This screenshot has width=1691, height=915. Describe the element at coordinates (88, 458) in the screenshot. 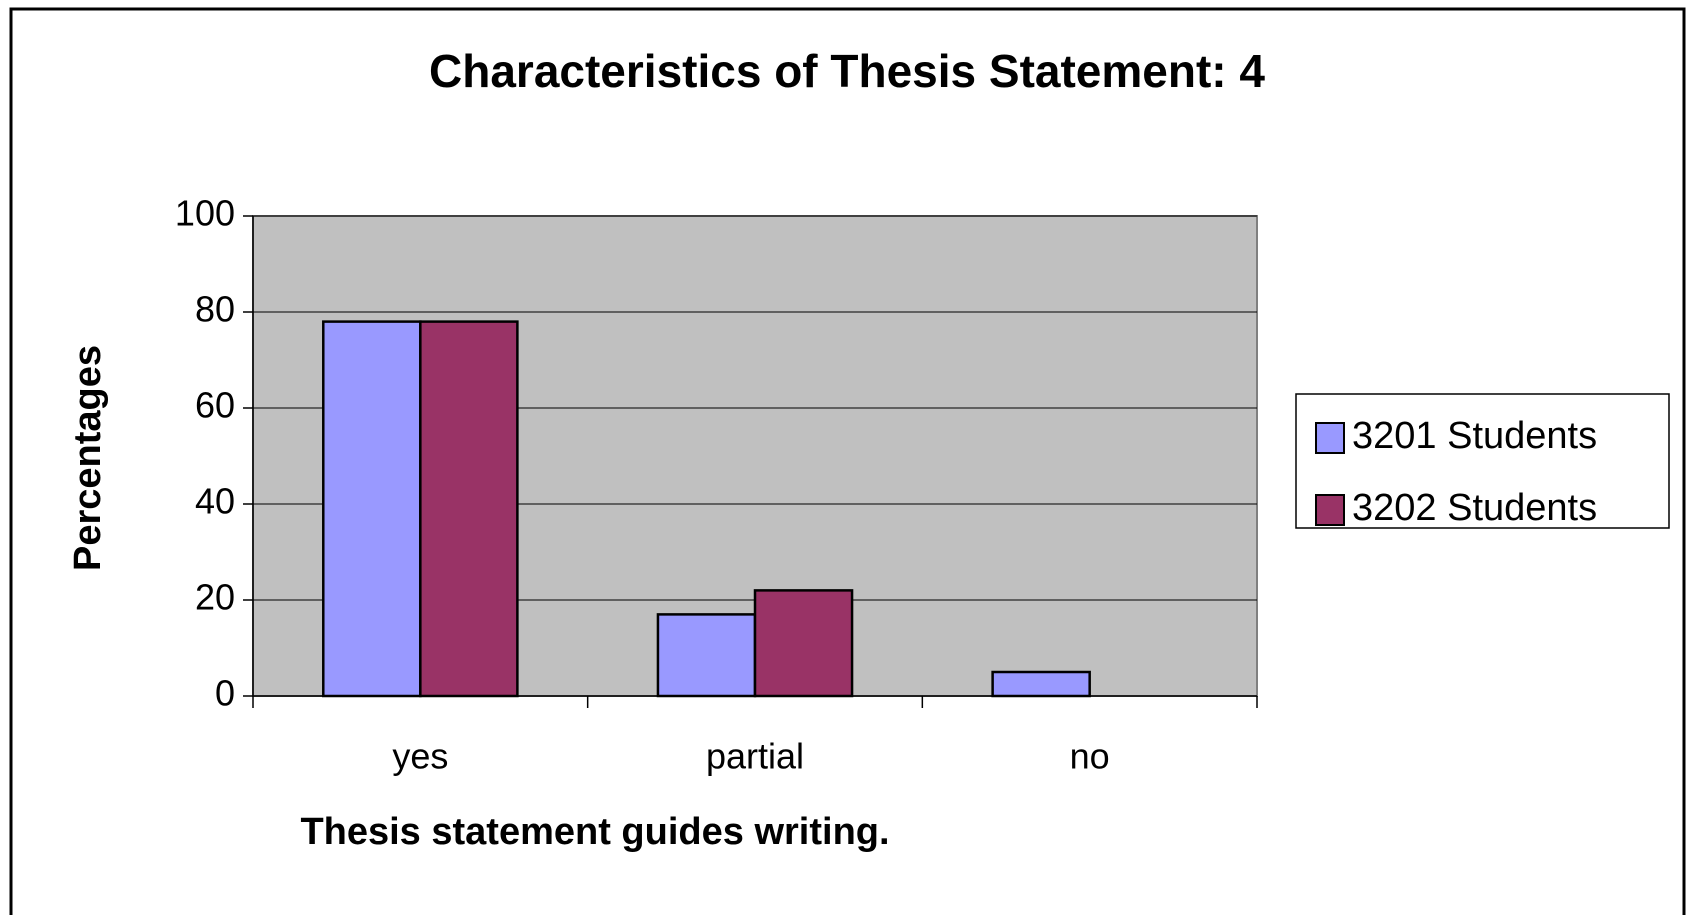

I see `y-axis-label: Percentages` at that location.